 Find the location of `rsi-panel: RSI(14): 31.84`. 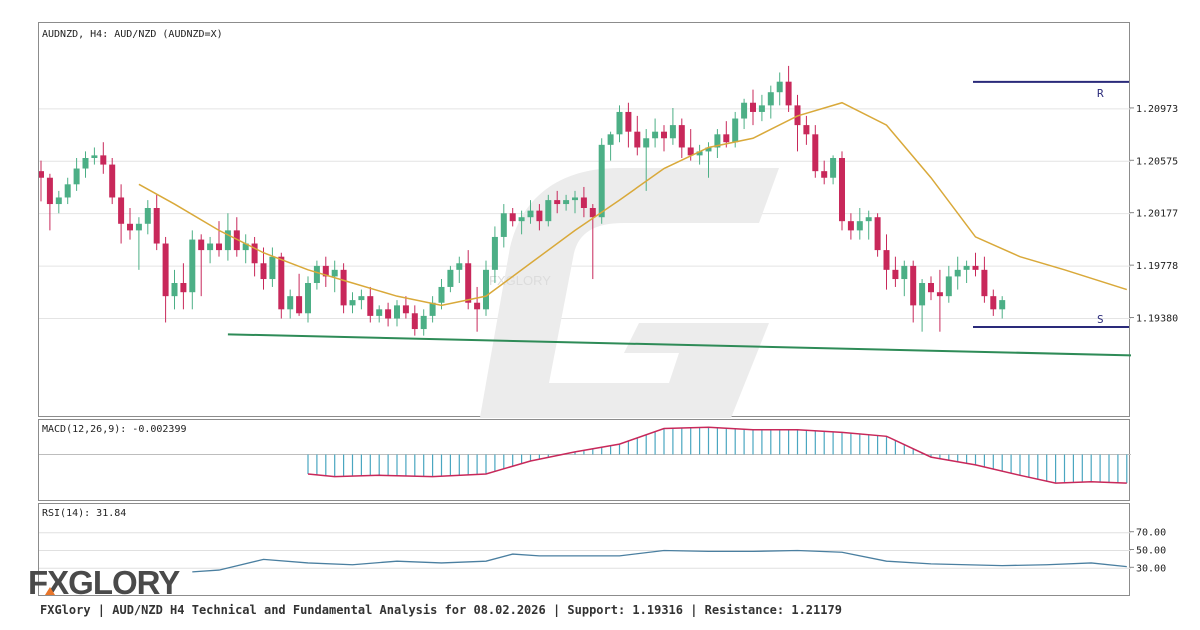

rsi-panel: RSI(14): 31.84 is located at coordinates (584, 549).